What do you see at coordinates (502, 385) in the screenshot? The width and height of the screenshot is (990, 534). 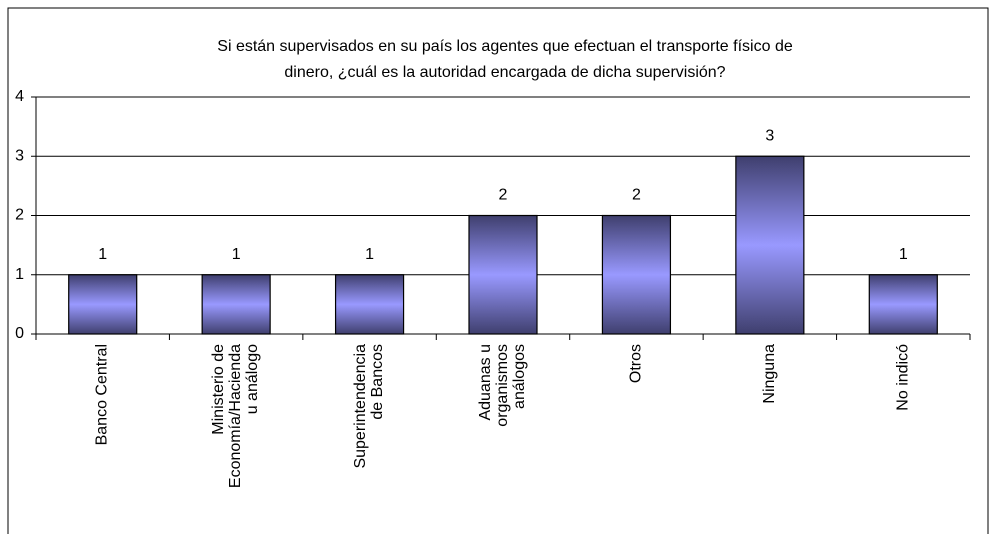 I see `x-tick-label: Aduanas uorganismosanálogos` at bounding box center [502, 385].